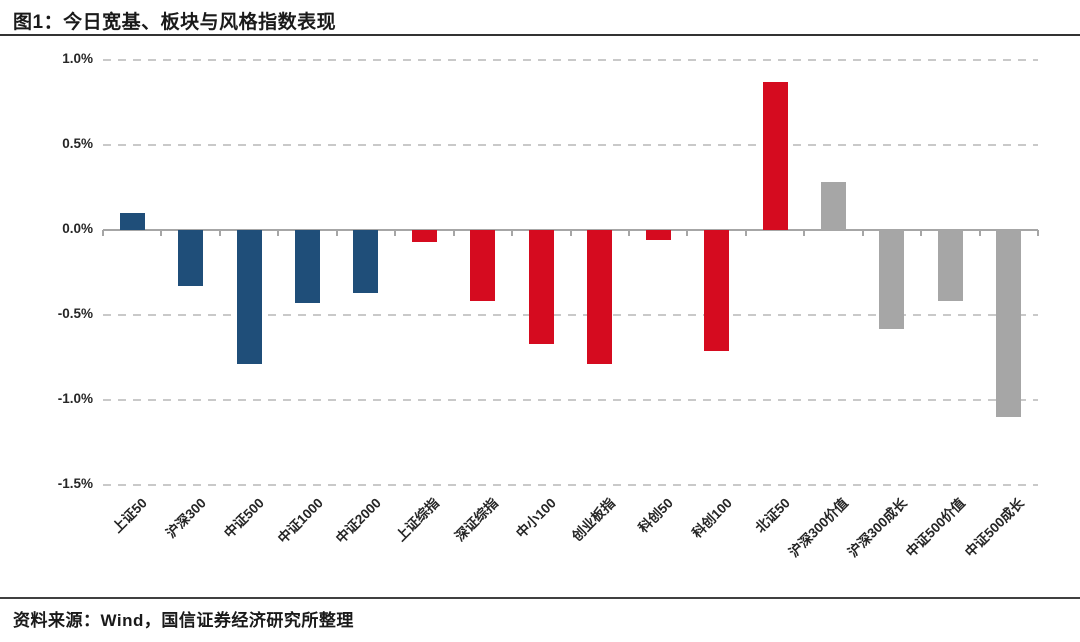  Describe the element at coordinates (1009, 323) in the screenshot. I see `bar-中证500成长` at that location.